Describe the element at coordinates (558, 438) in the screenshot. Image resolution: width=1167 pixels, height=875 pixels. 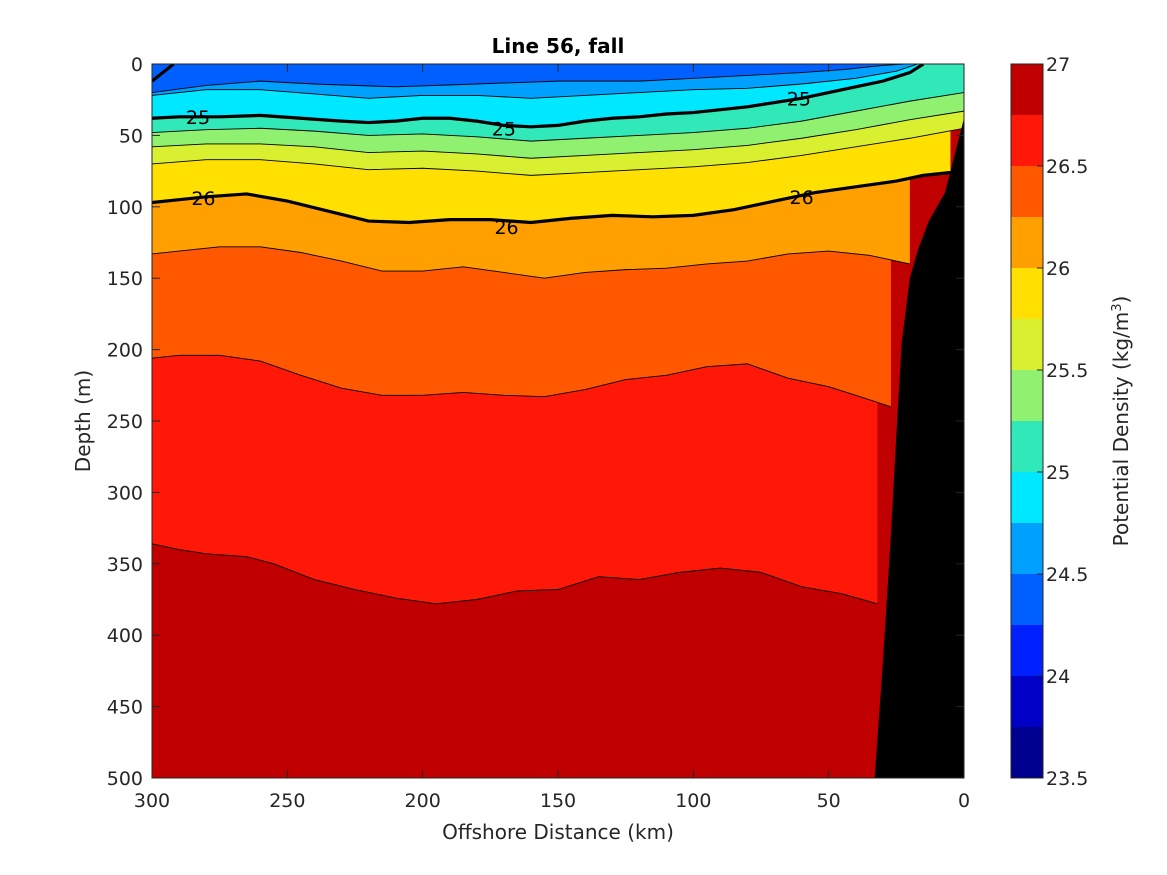
I see `x-tick: 150` at that location.